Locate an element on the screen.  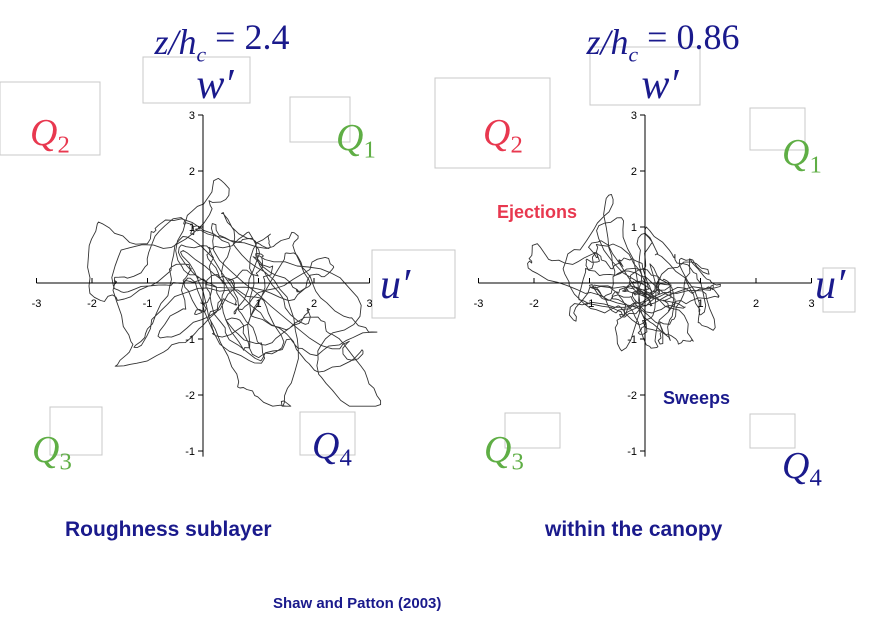
panel-title: z/hc = 2.4 is located at coordinates (222, 42).